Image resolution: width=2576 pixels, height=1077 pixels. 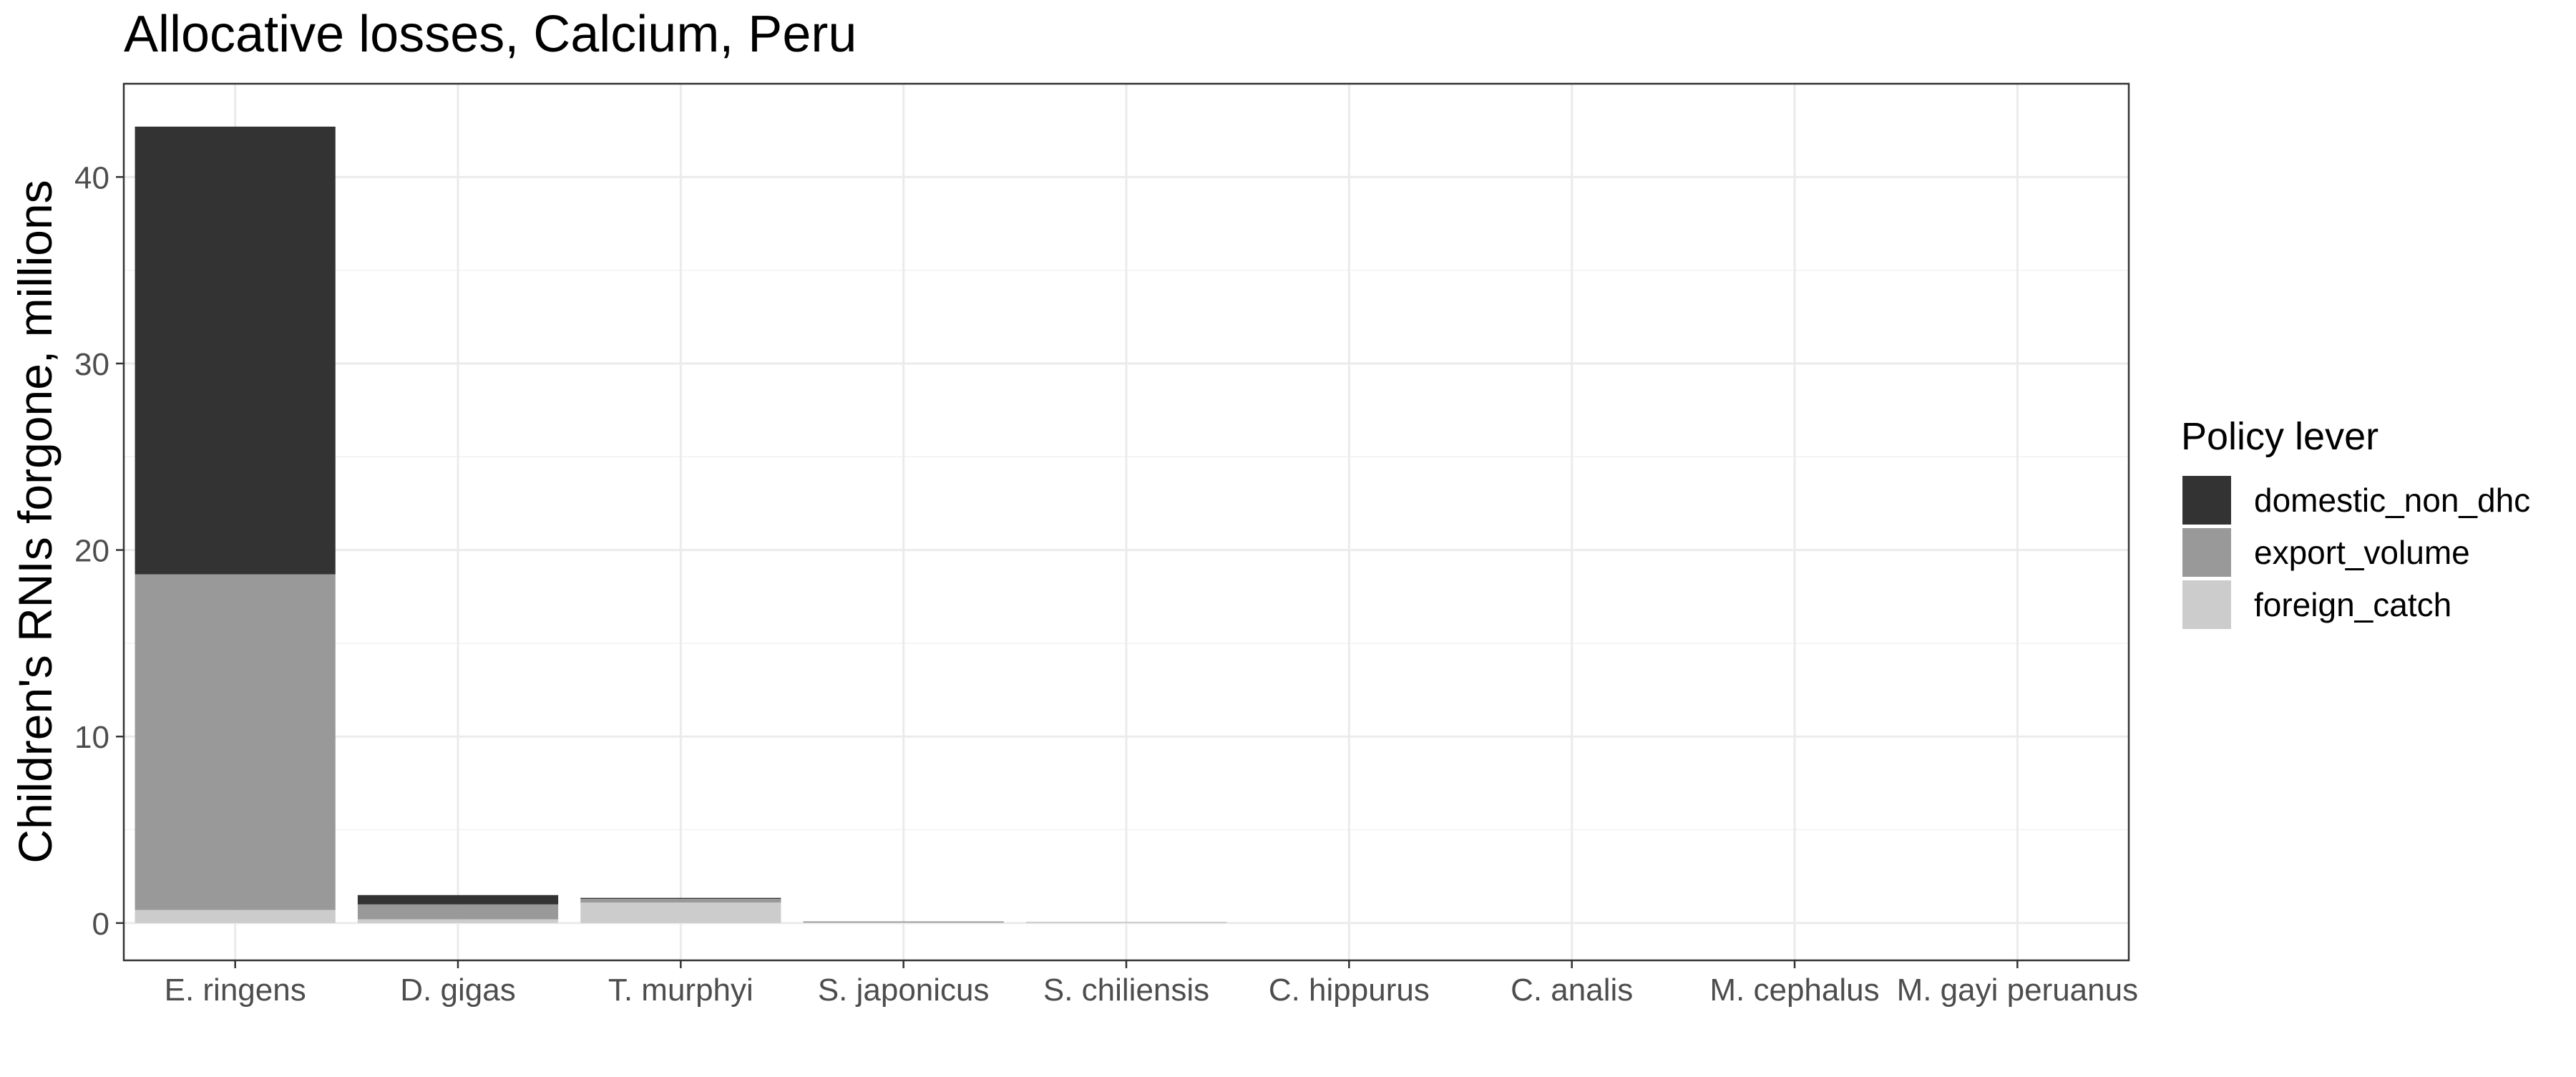 I want to click on y-tick-label: 40, so click(x=91, y=177).